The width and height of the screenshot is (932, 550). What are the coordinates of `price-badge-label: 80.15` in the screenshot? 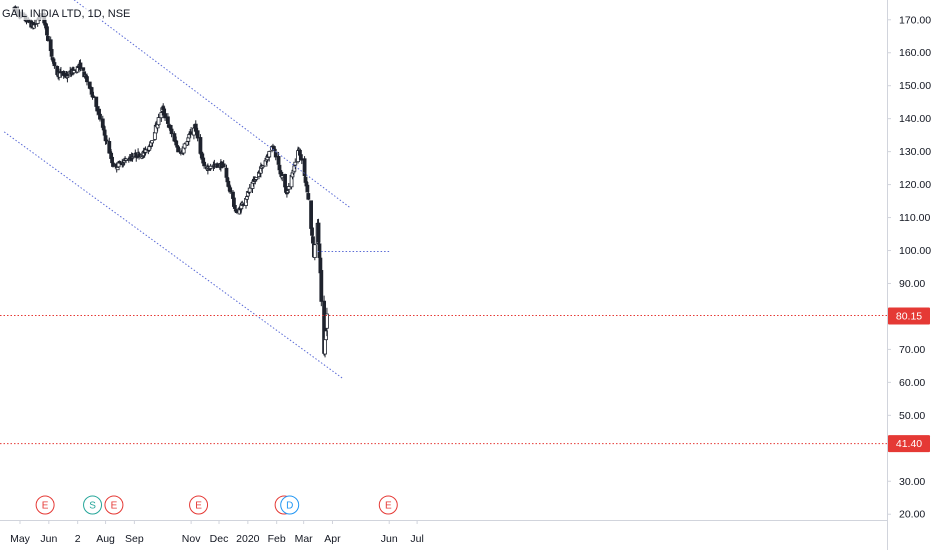 It's located at (909, 316).